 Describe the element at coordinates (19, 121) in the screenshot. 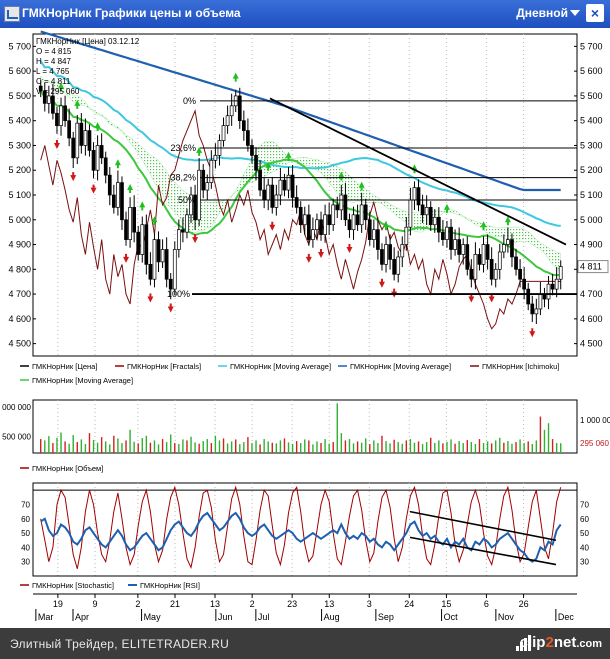

I see `price-tick-label-left: 5 400` at that location.